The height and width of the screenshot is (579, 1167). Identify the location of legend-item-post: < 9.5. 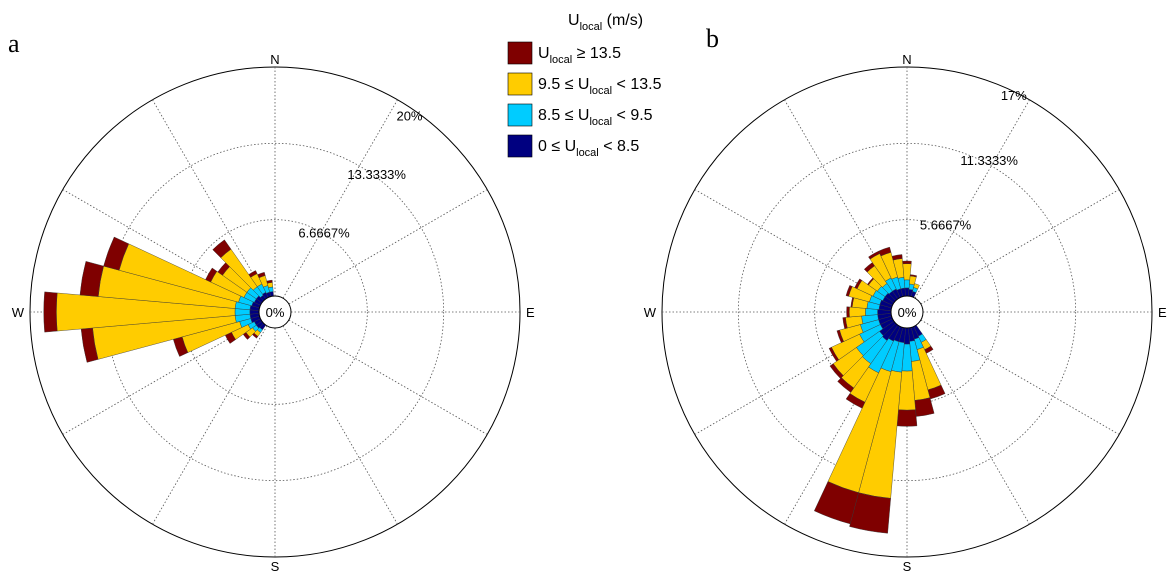
(632, 115).